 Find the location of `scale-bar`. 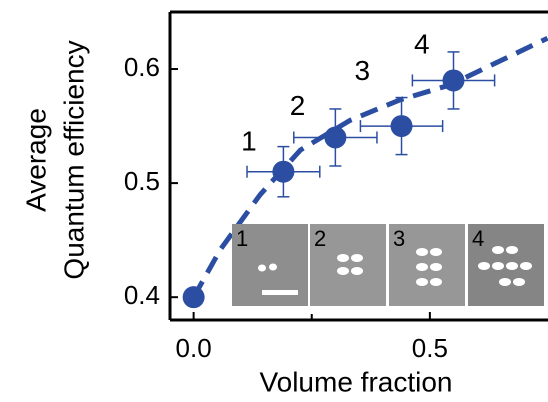

scale-bar is located at coordinates (280, 292).